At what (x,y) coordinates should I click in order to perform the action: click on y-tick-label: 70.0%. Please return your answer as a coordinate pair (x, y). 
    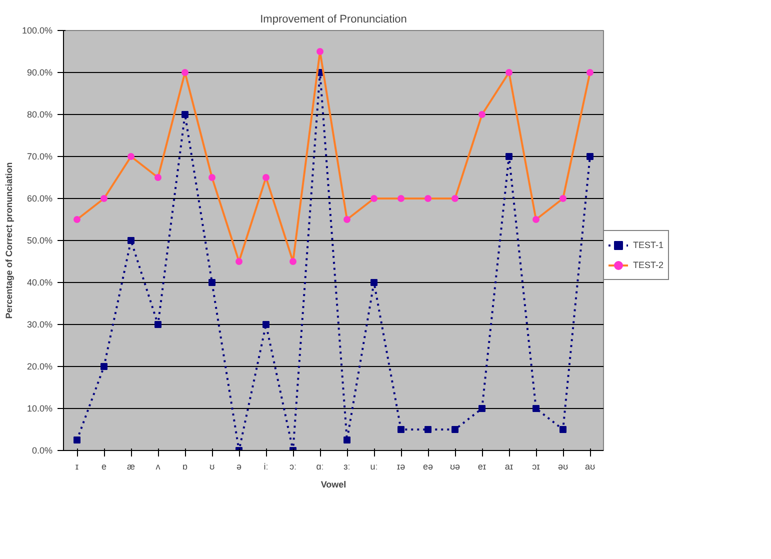
    Looking at the image, I should click on (39, 157).